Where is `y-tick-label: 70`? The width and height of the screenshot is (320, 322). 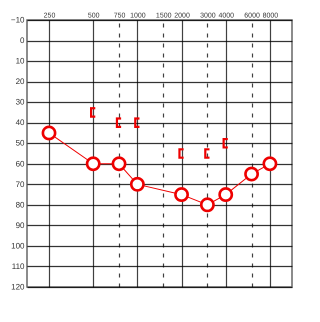
y-tick-label: 70 is located at coordinates (21, 184).